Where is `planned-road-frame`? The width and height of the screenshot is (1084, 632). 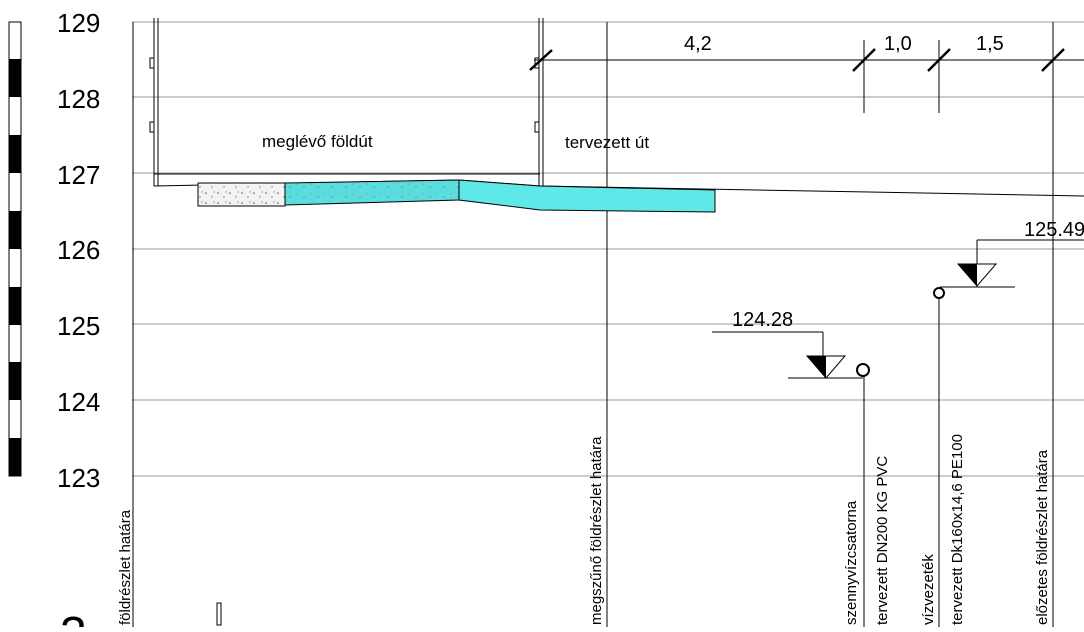
planned-road-frame is located at coordinates (539, 102).